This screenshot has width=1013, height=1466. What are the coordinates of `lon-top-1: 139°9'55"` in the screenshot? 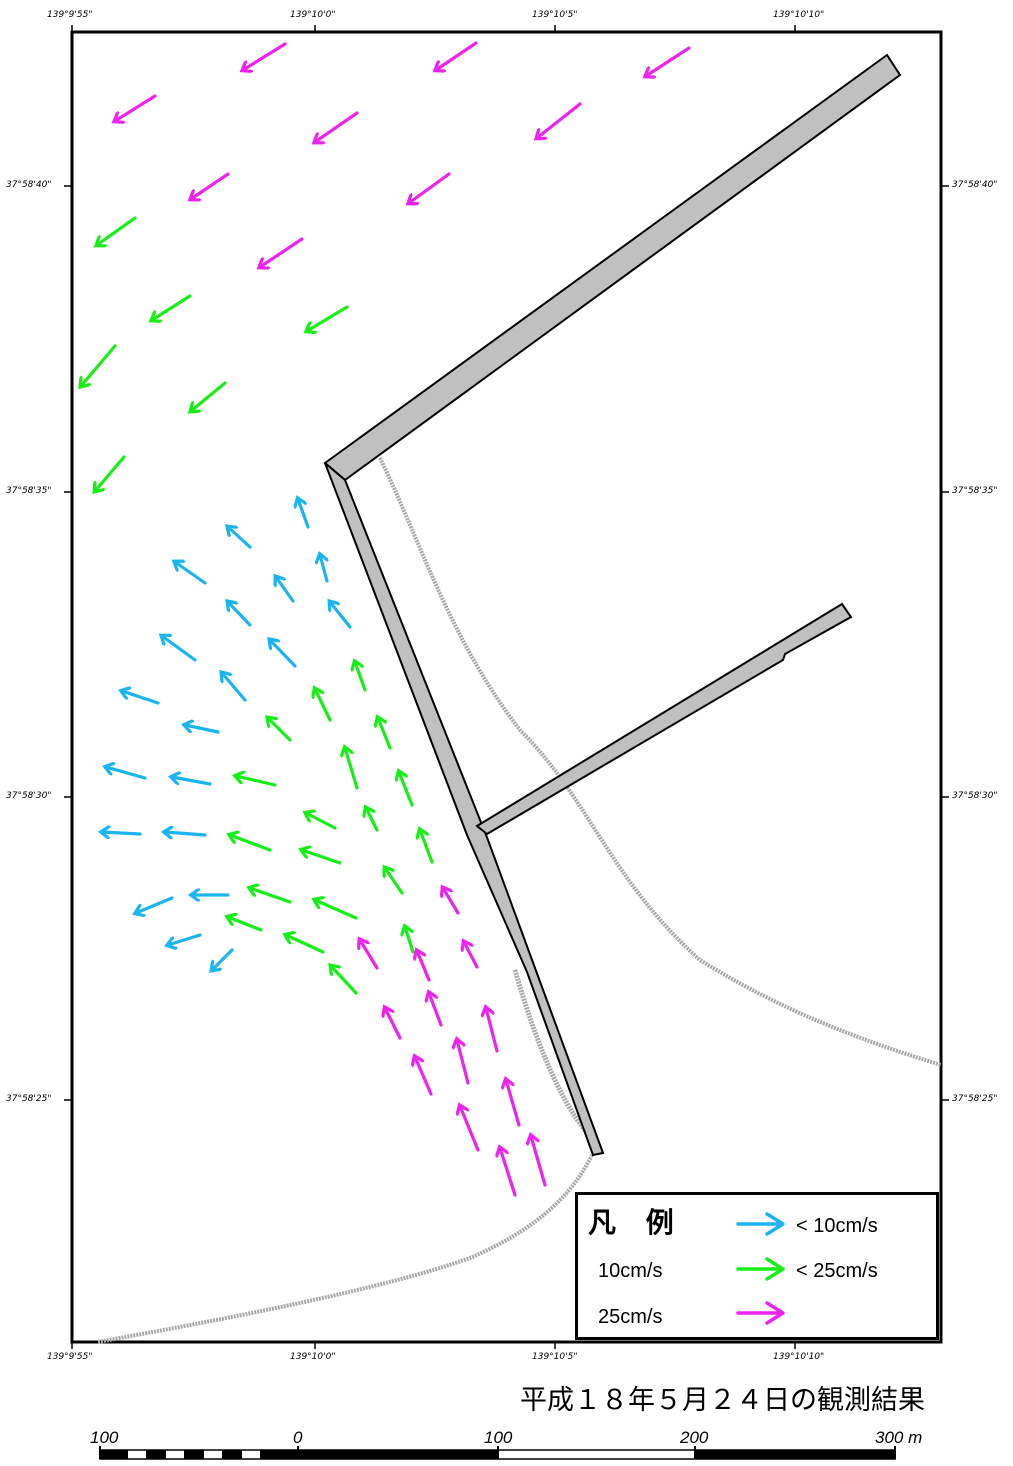 It's located at (70, 15).